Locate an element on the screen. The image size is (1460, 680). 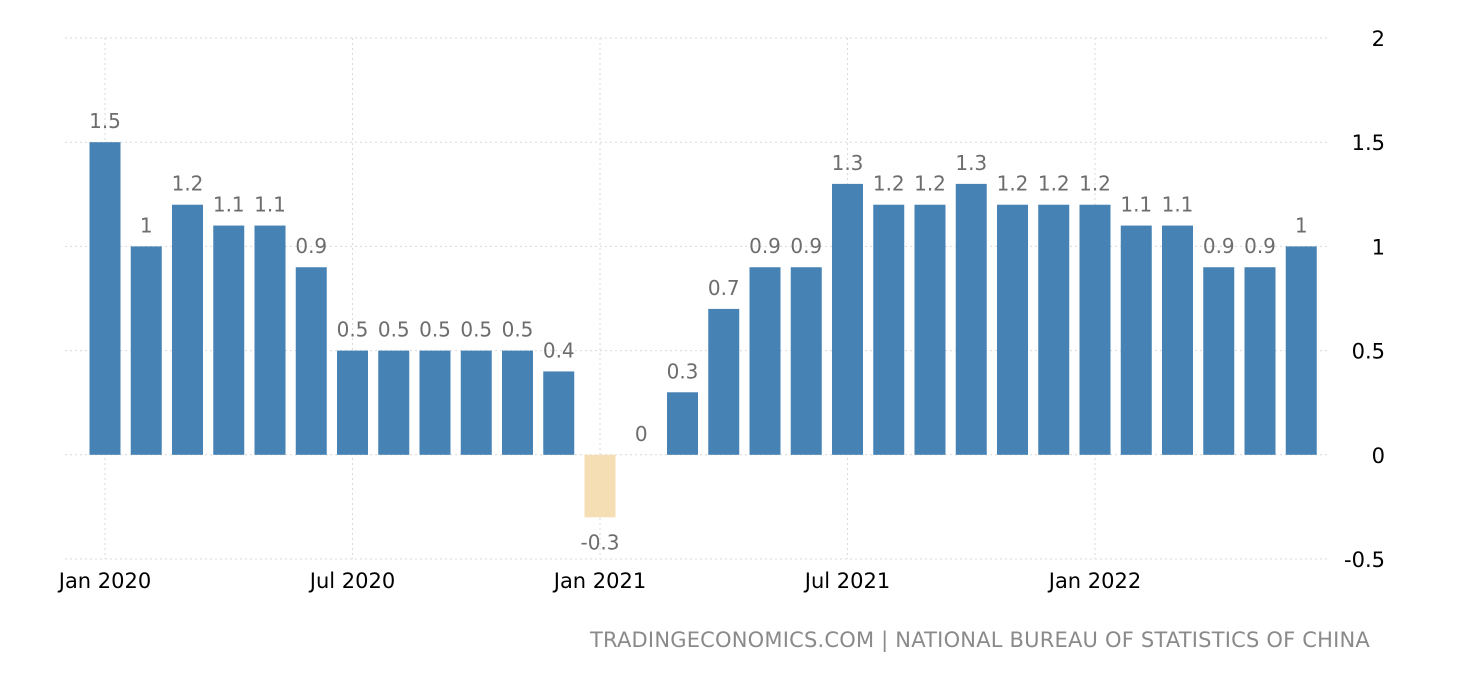
x-tick-label: Jan 2021 is located at coordinates (599, 581).